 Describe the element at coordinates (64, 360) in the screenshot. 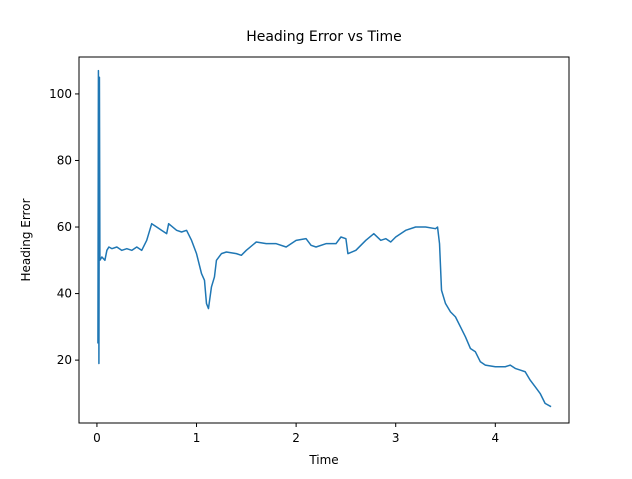

I see `y-tick-label: 20` at that location.